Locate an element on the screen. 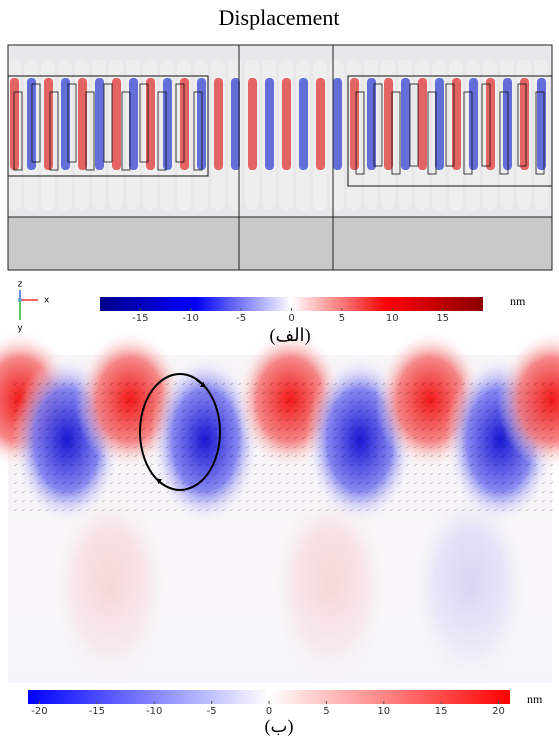 This screenshot has height=745, width=559. motion-orbit is located at coordinates (180, 432).